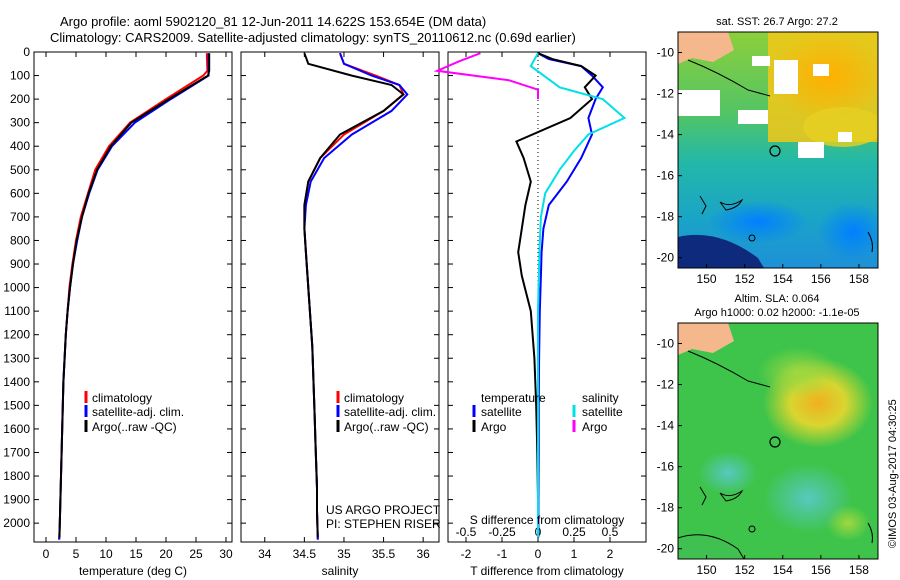 The height and width of the screenshot is (580, 900). Describe the element at coordinates (16, 335) in the screenshot. I see `y-tick-label: 1200` at that location.